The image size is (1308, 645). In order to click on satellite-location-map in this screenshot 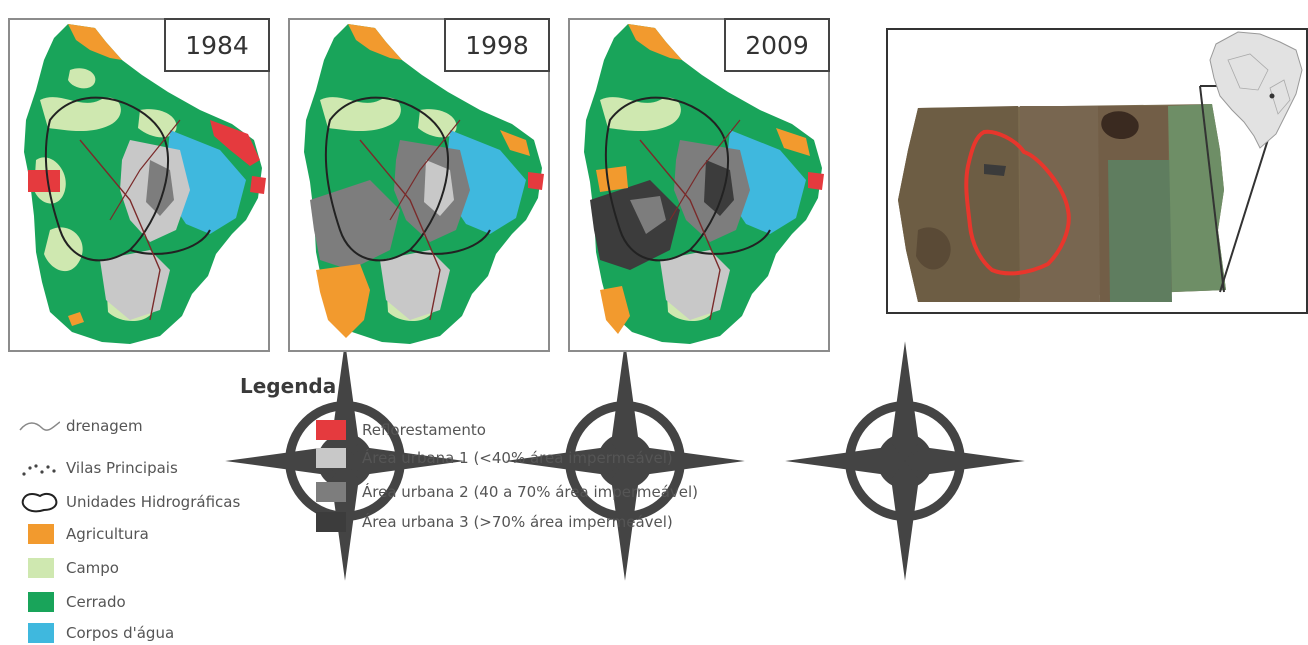, I will do `click(1100, 166)`.